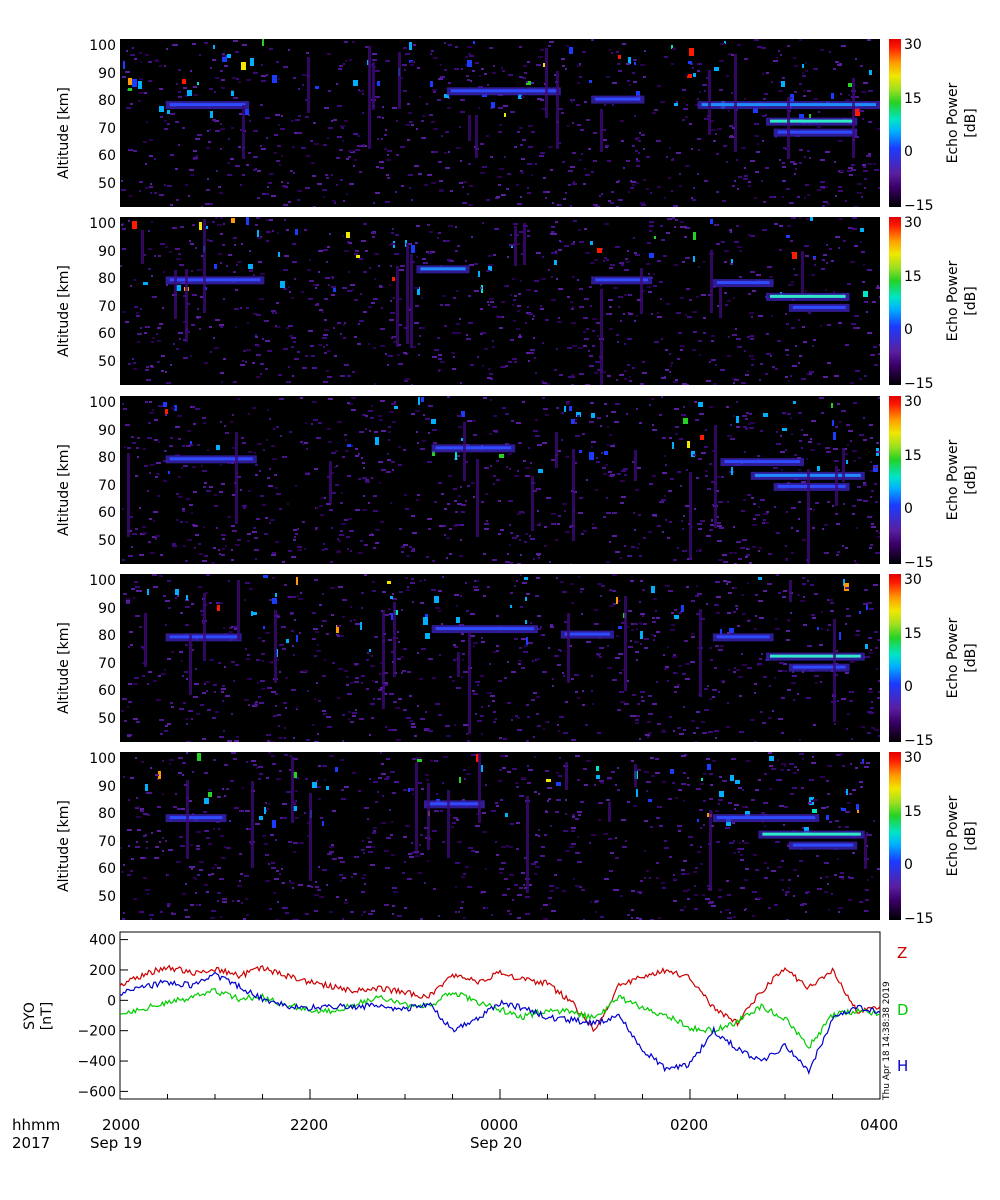  I want to click on altitude-tick: 70, so click(107, 841).